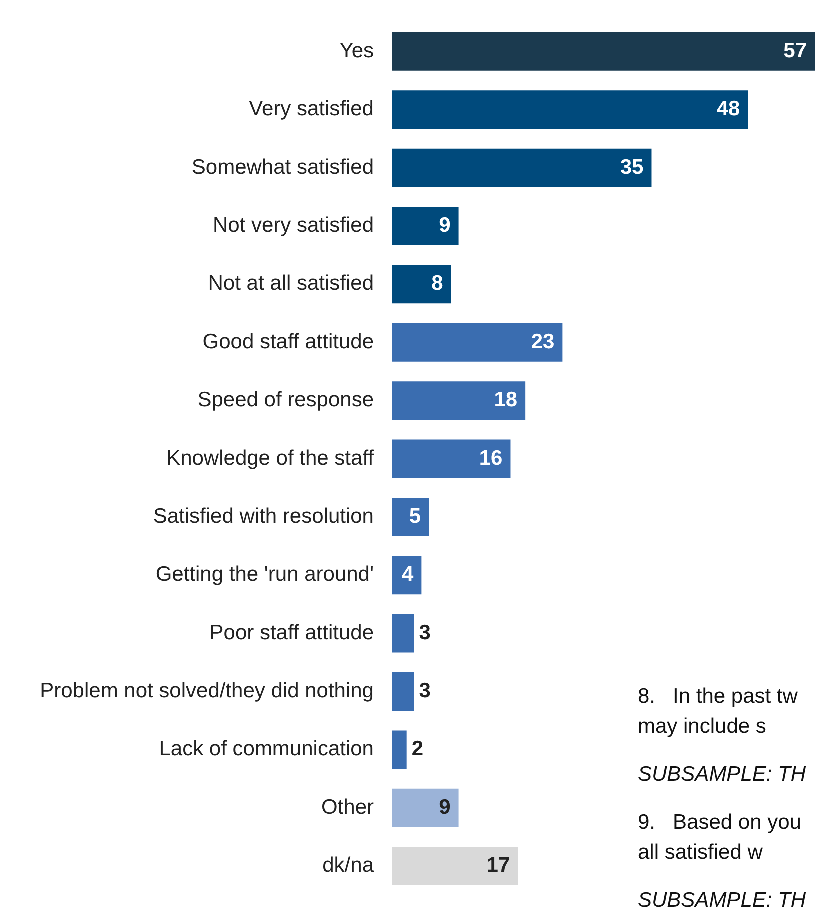 This screenshot has width=816, height=918. What do you see at coordinates (288, 342) in the screenshot?
I see `y-tick-label: Good staff attitude` at bounding box center [288, 342].